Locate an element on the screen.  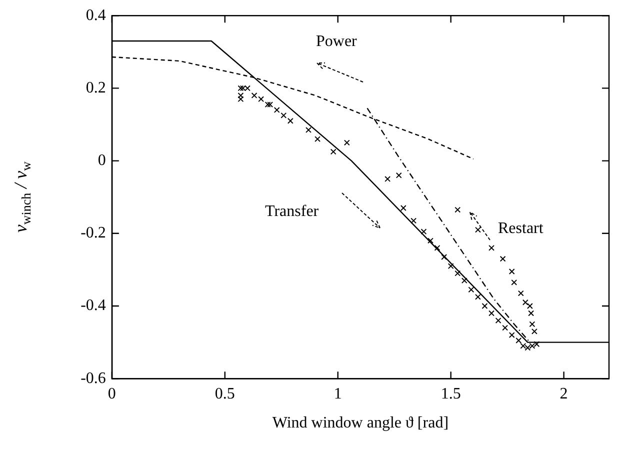
x-tick-label: 1.5 is located at coordinates (450, 393).